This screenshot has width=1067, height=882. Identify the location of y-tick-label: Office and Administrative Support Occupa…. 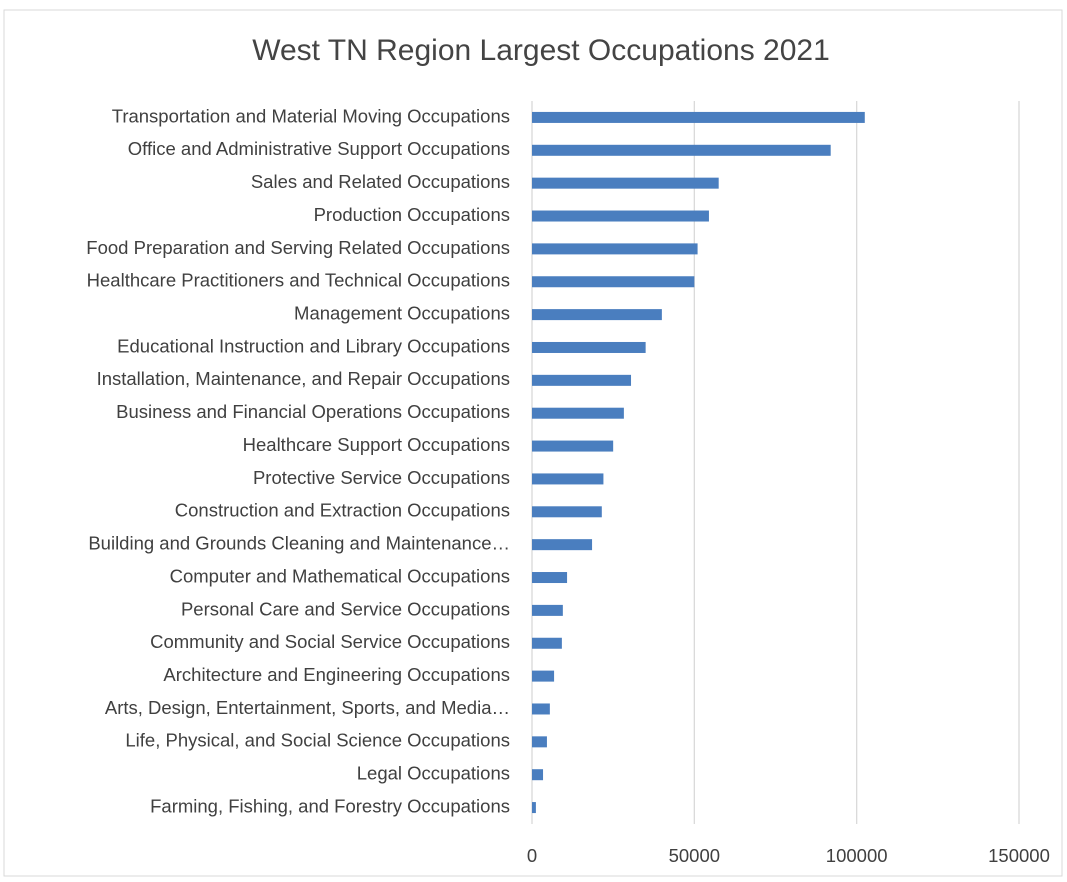
(319, 148).